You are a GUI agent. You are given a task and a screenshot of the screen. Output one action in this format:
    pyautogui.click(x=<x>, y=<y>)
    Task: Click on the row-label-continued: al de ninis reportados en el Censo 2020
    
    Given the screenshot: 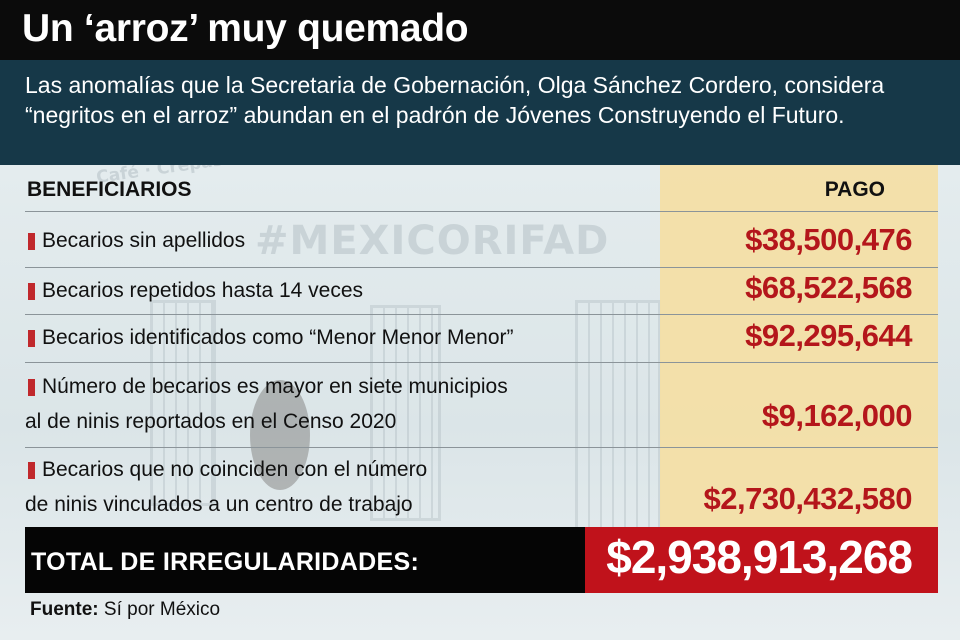 What is the action you would take?
    pyautogui.click(x=211, y=421)
    